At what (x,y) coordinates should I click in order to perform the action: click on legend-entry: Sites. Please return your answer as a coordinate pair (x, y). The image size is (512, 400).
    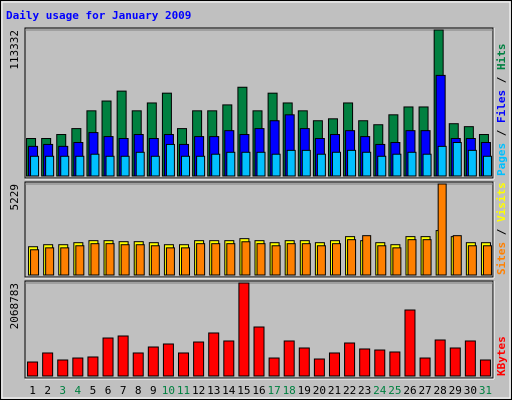
    Looking at the image, I should click on (501, 258).